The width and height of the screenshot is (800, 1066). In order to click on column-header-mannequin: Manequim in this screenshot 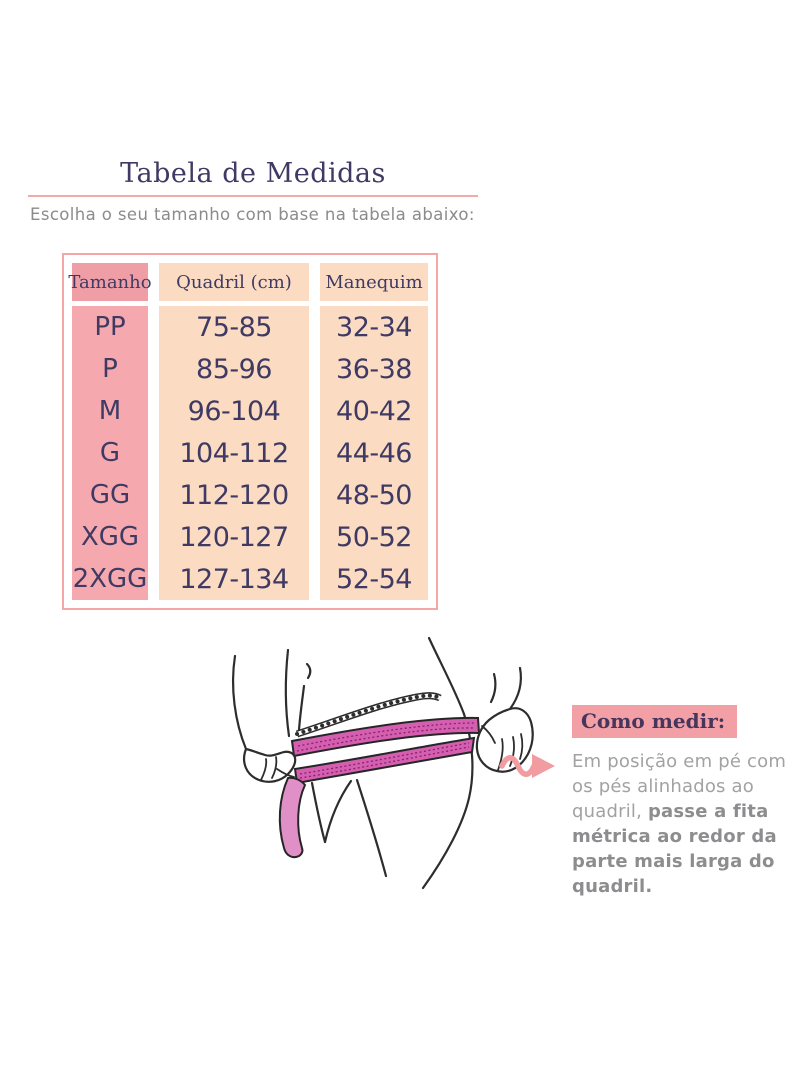, I will do `click(374, 282)`.